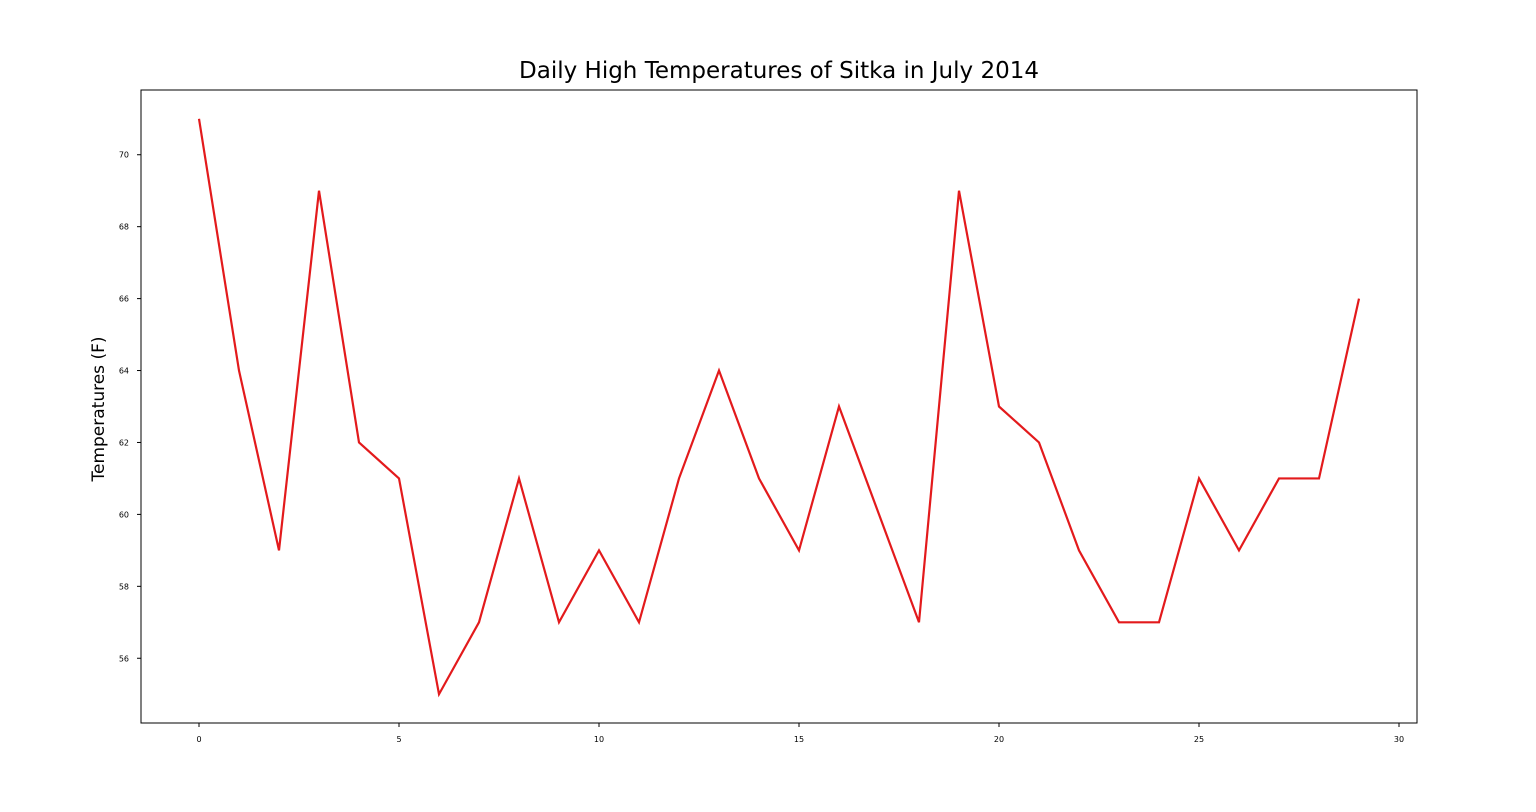  What do you see at coordinates (1199, 739) in the screenshot?
I see `x-tick-label: 25` at bounding box center [1199, 739].